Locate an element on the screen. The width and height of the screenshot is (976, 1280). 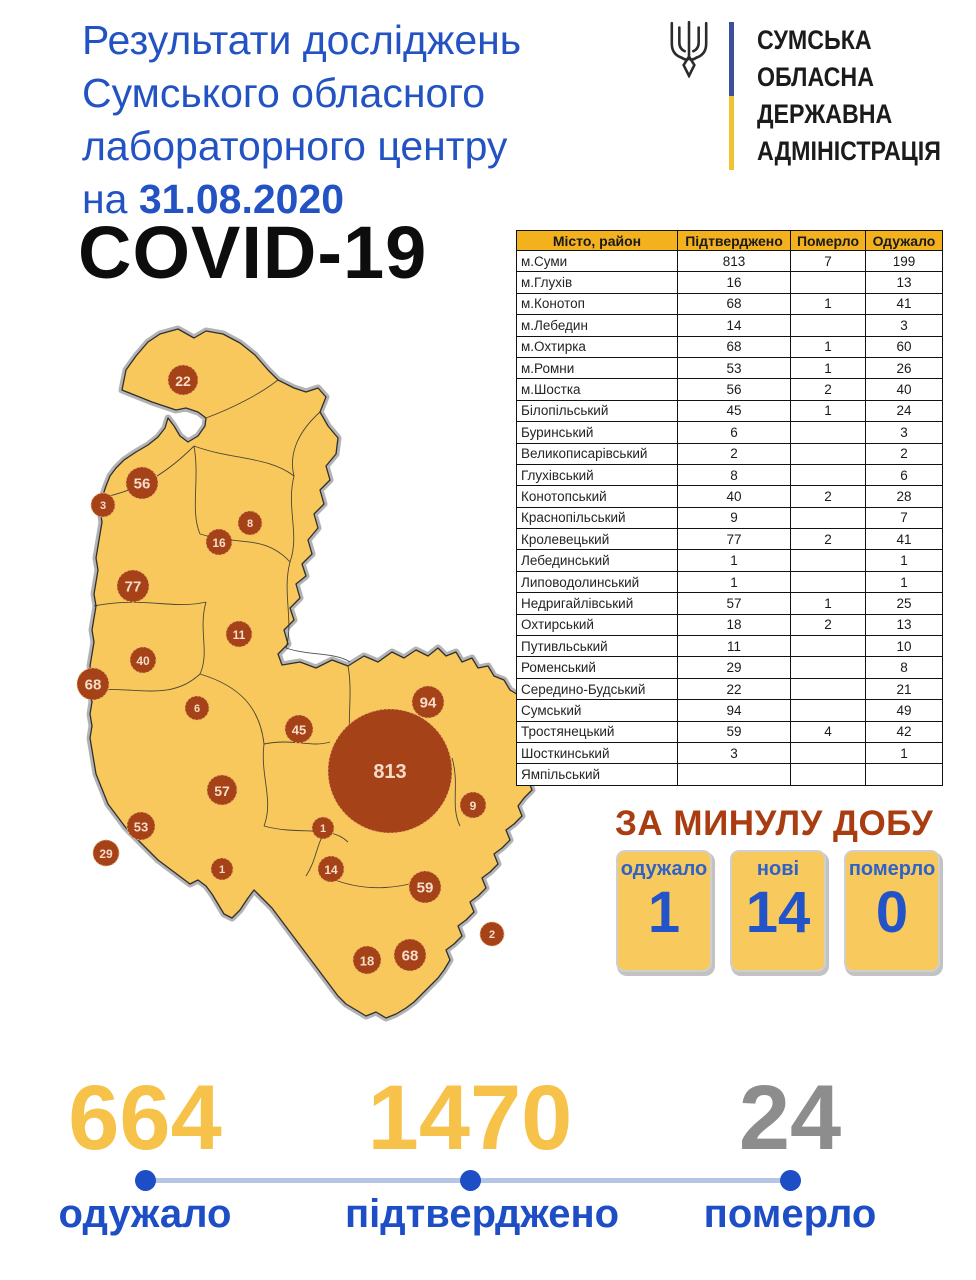
table-row: м.Суми 813 7 199 is located at coordinates (729, 261).